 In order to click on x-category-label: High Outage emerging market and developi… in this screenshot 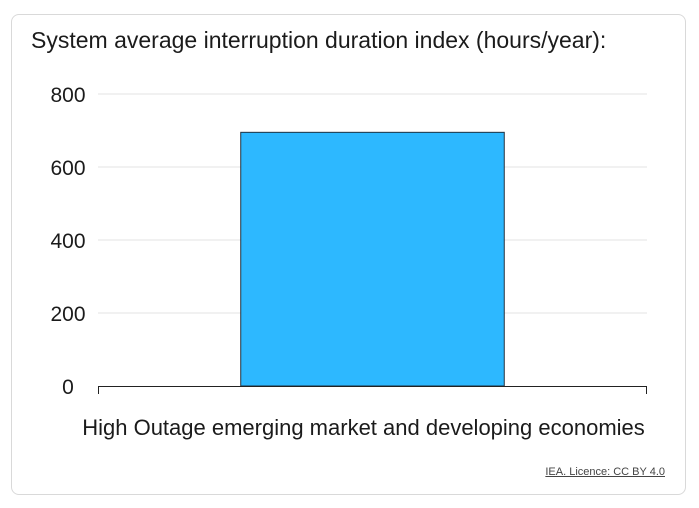, I will do `click(363, 427)`.